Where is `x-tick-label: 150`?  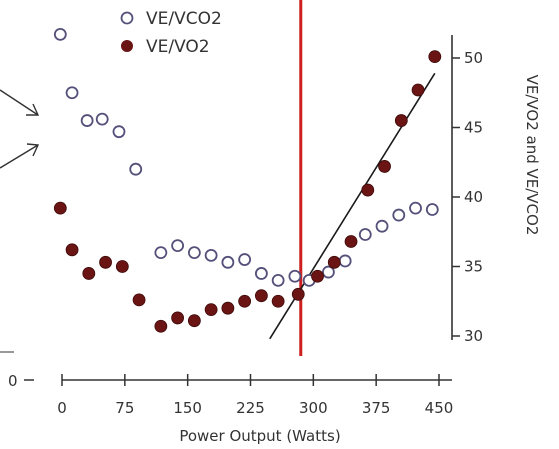
x-tick-label: 150 is located at coordinates (187, 408).